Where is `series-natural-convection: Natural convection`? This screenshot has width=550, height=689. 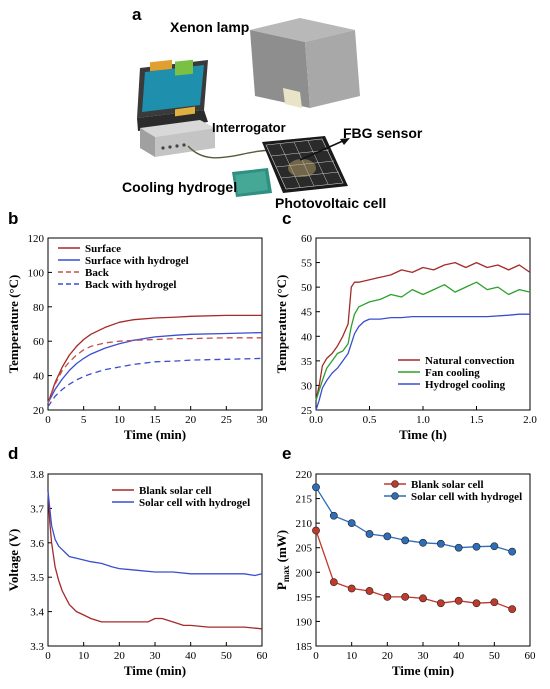 series-natural-convection: Natural convection is located at coordinates (423, 331).